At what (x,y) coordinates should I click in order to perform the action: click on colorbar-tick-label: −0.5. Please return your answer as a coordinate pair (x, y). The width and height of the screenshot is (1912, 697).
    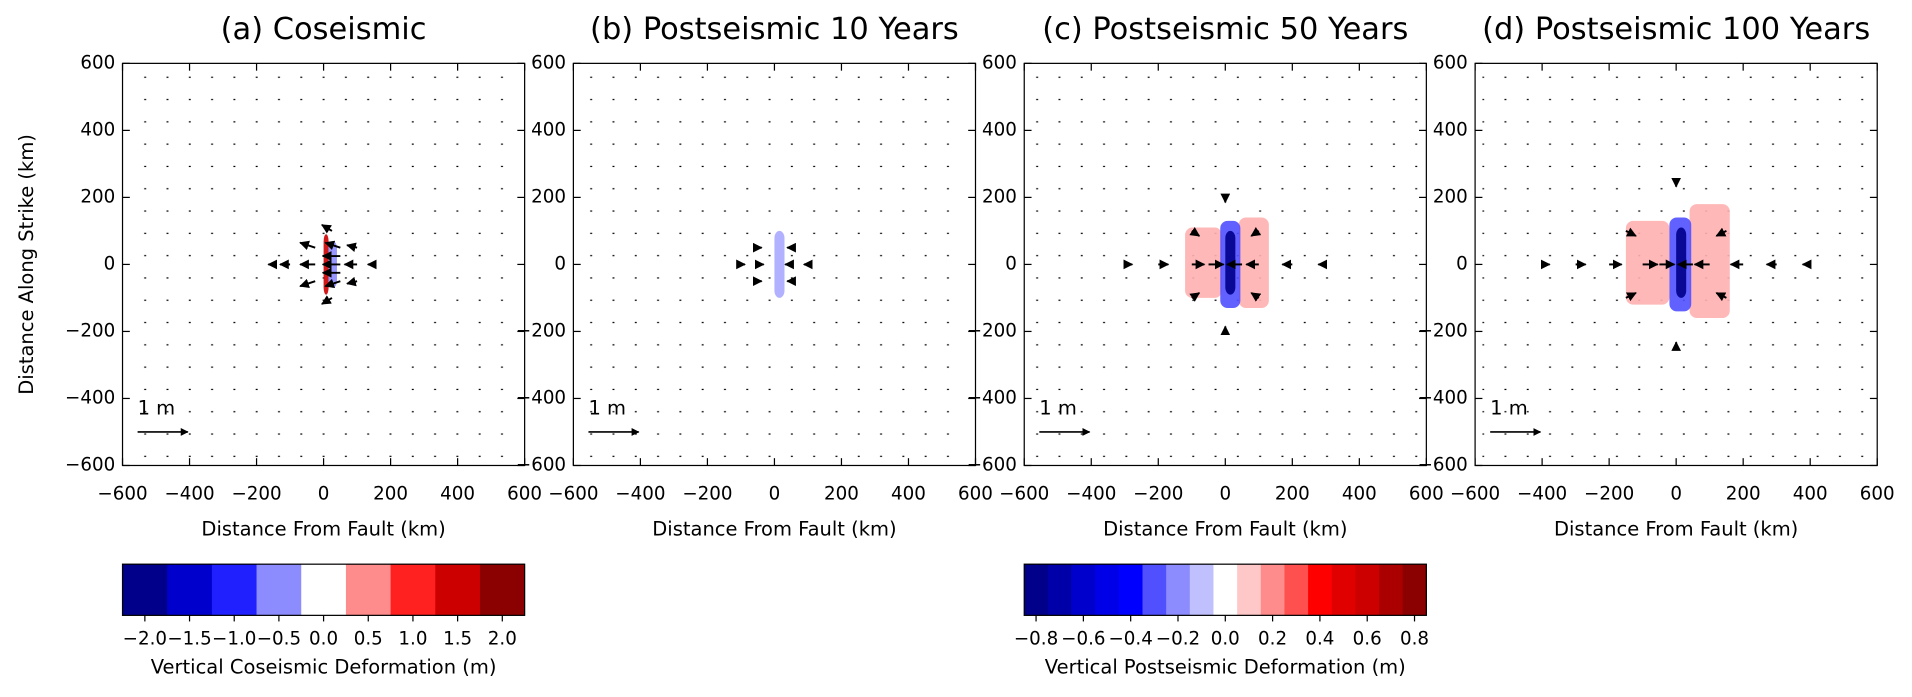
    Looking at the image, I should click on (279, 639).